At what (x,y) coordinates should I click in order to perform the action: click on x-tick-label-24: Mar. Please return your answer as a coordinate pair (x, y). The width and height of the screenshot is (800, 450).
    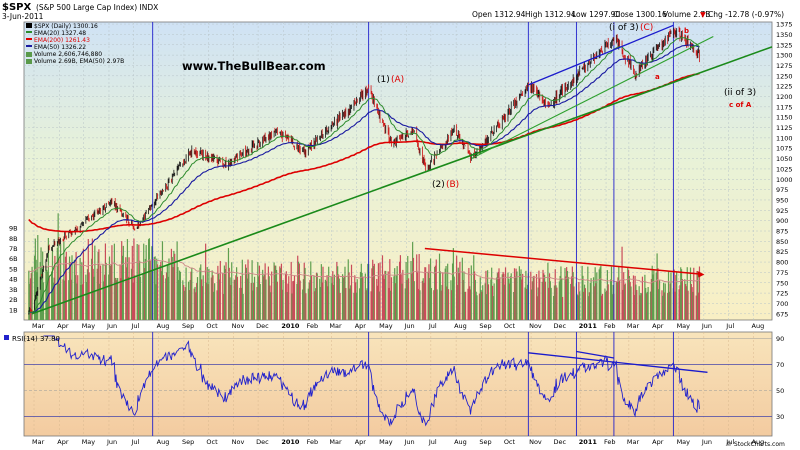
    Looking at the image, I should click on (633, 326).